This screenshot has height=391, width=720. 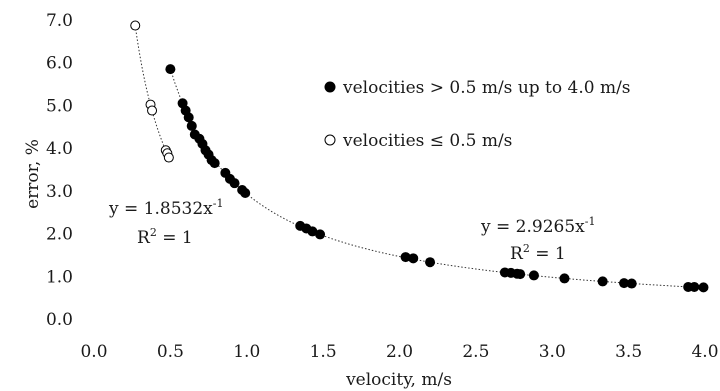 I want to click on svg-text: y = 1.8532x-1, so click(x=165, y=208).